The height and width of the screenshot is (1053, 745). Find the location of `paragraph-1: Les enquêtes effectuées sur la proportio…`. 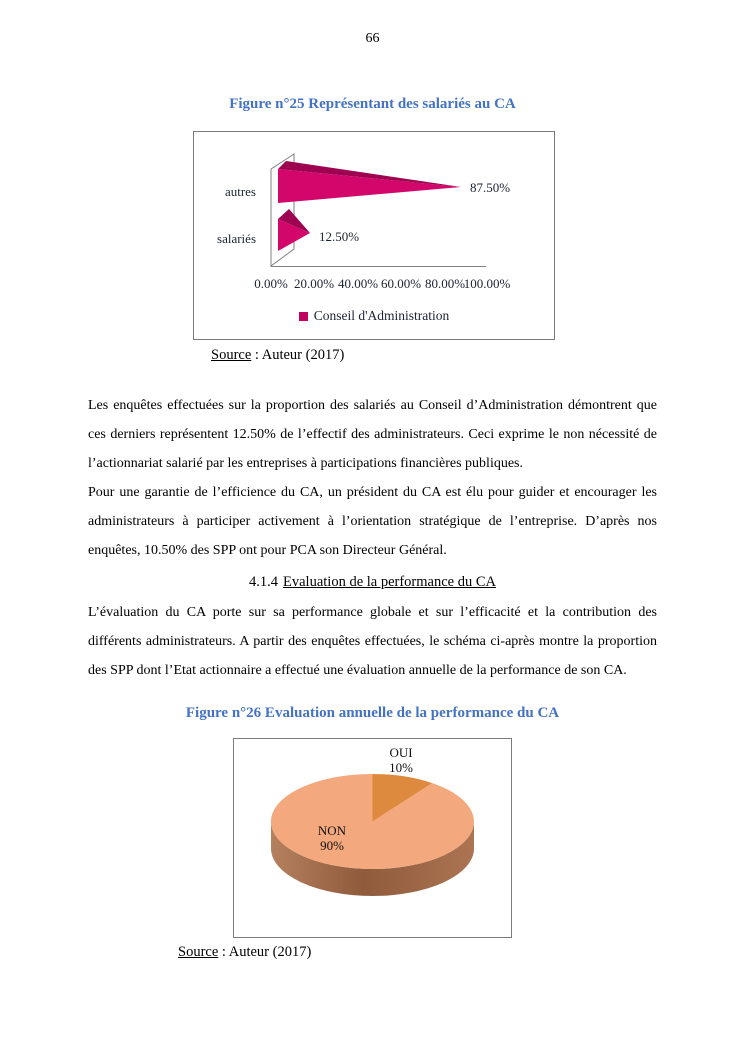

paragraph-1: Les enquêtes effectuées sur la proportio… is located at coordinates (372, 434).